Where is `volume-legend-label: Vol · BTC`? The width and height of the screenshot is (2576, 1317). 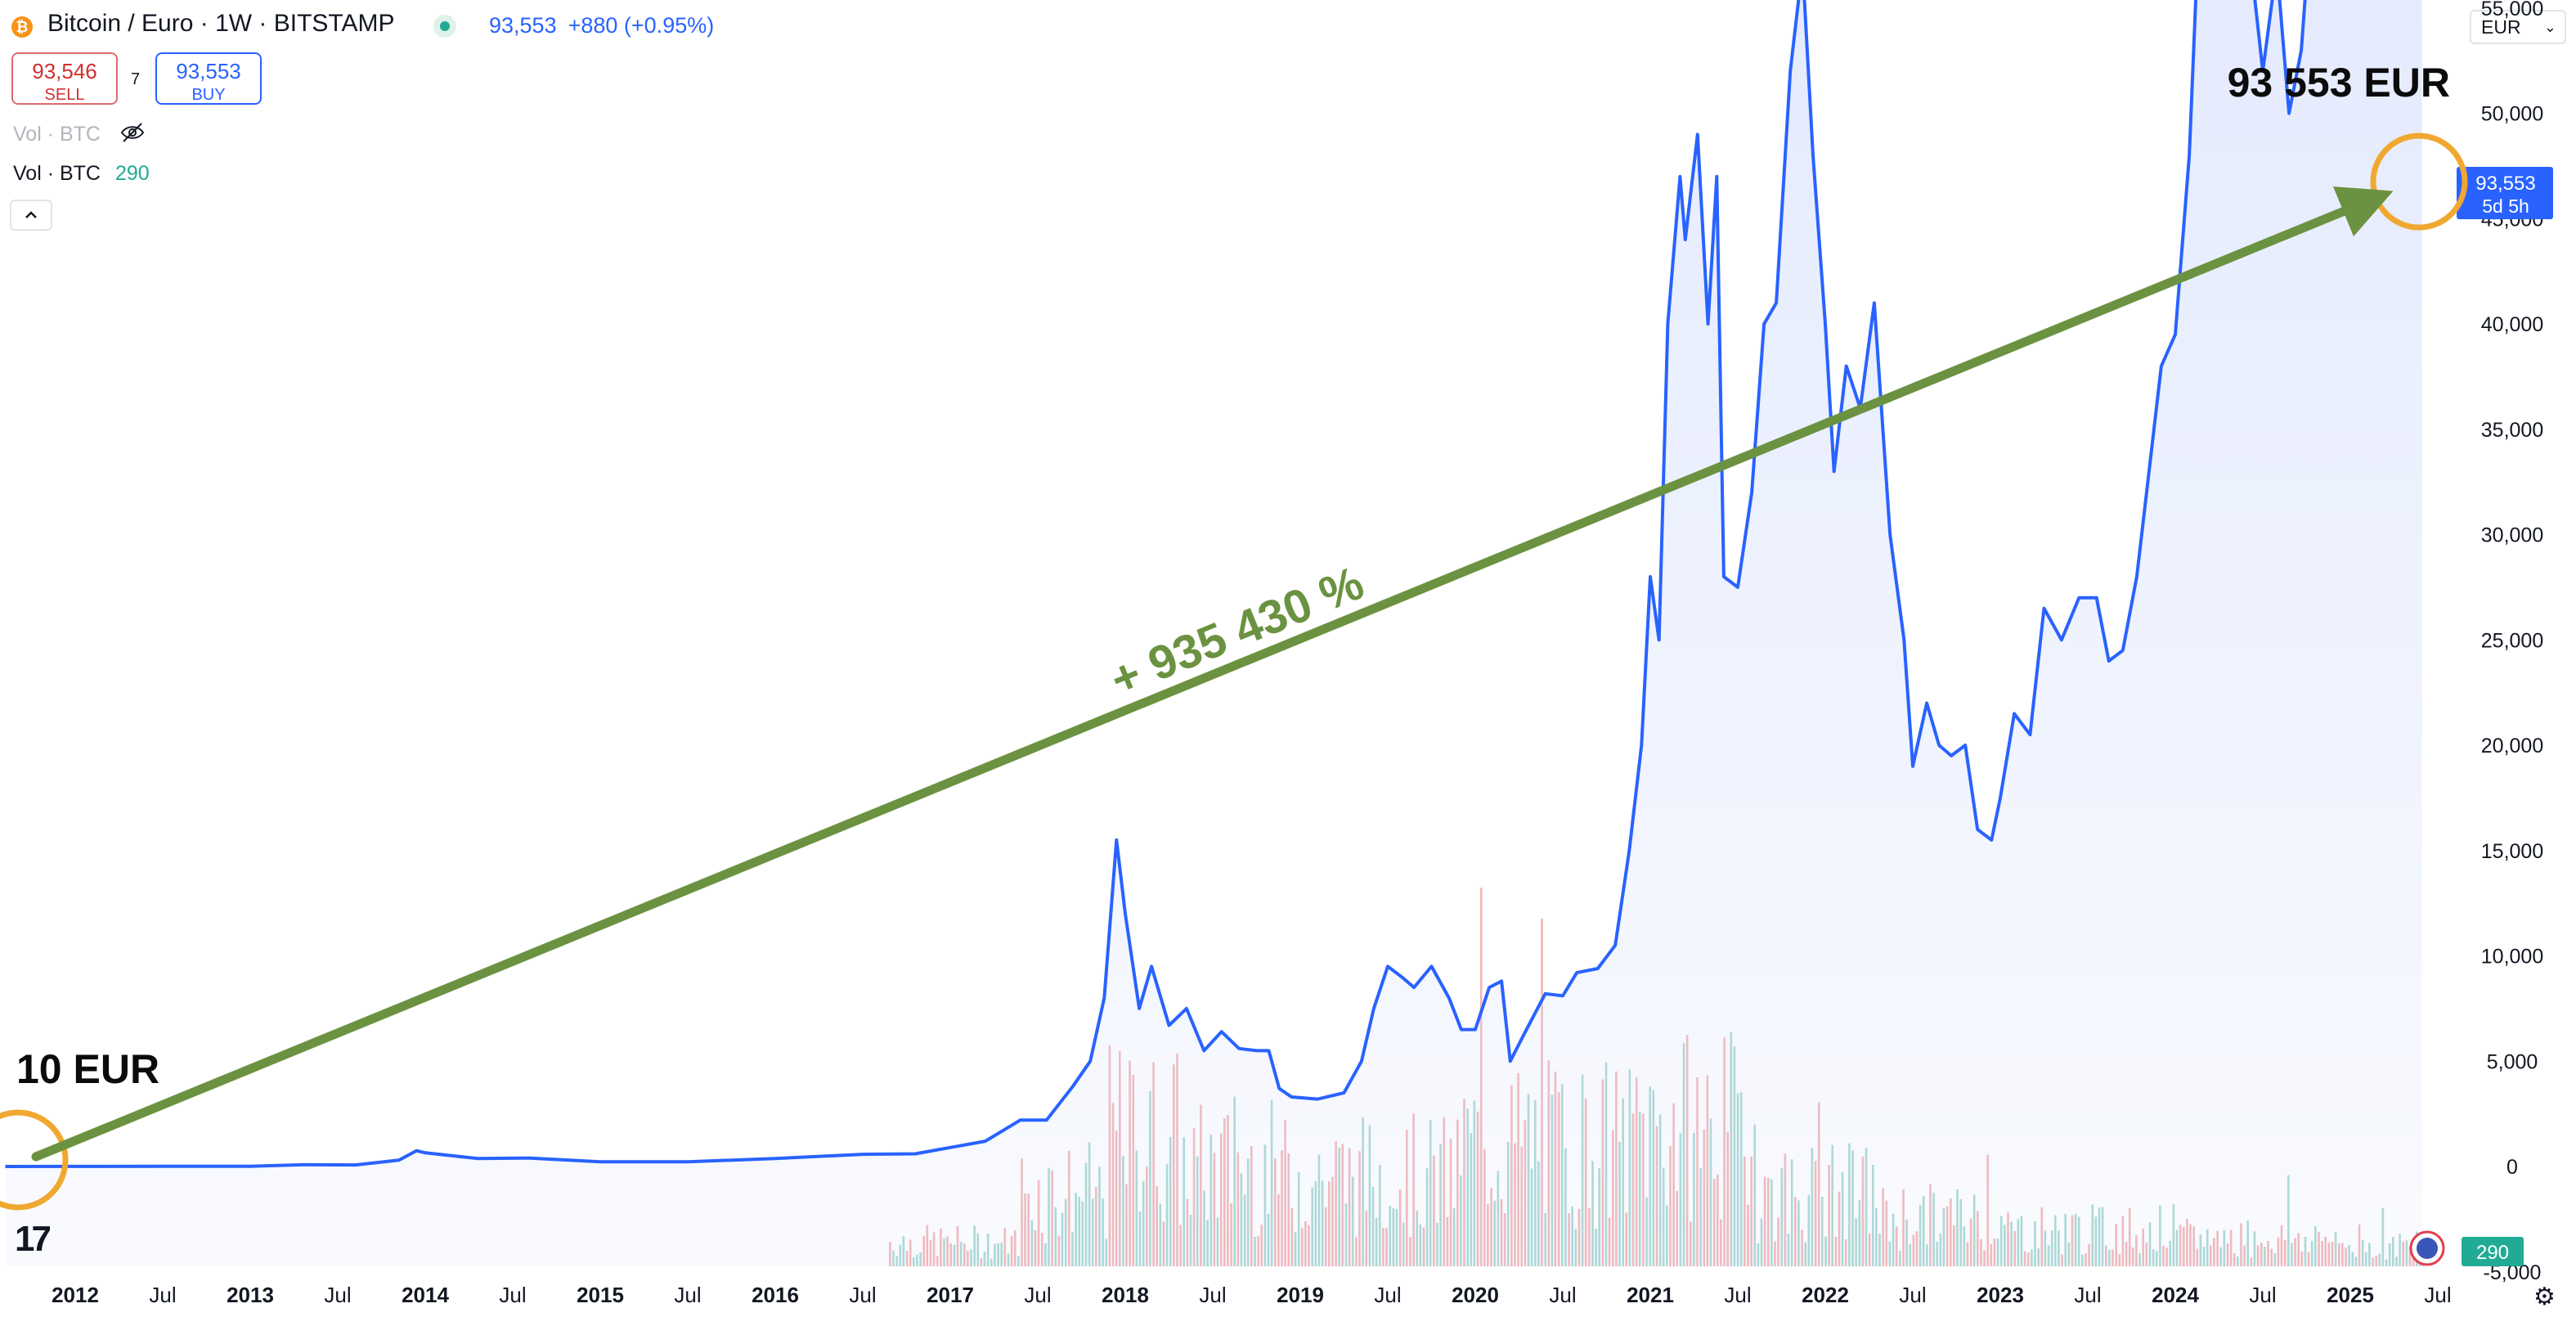
volume-legend-label: Vol · BTC is located at coordinates (57, 173).